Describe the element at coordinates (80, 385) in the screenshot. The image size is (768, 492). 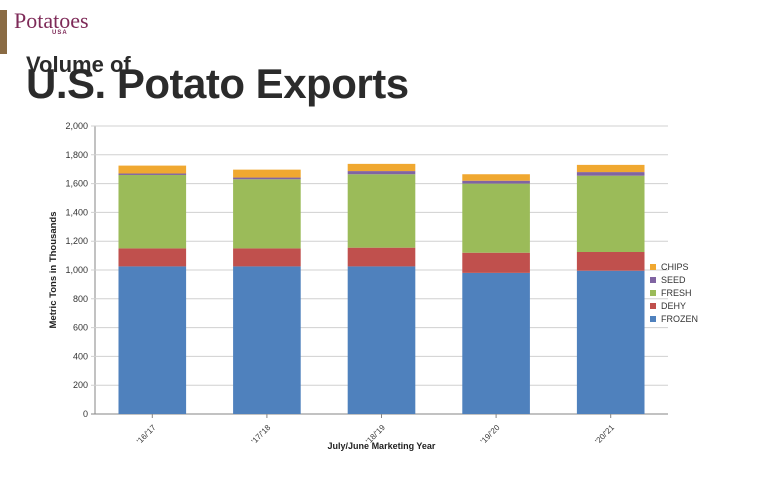
I see `y-tick-label: 200` at that location.